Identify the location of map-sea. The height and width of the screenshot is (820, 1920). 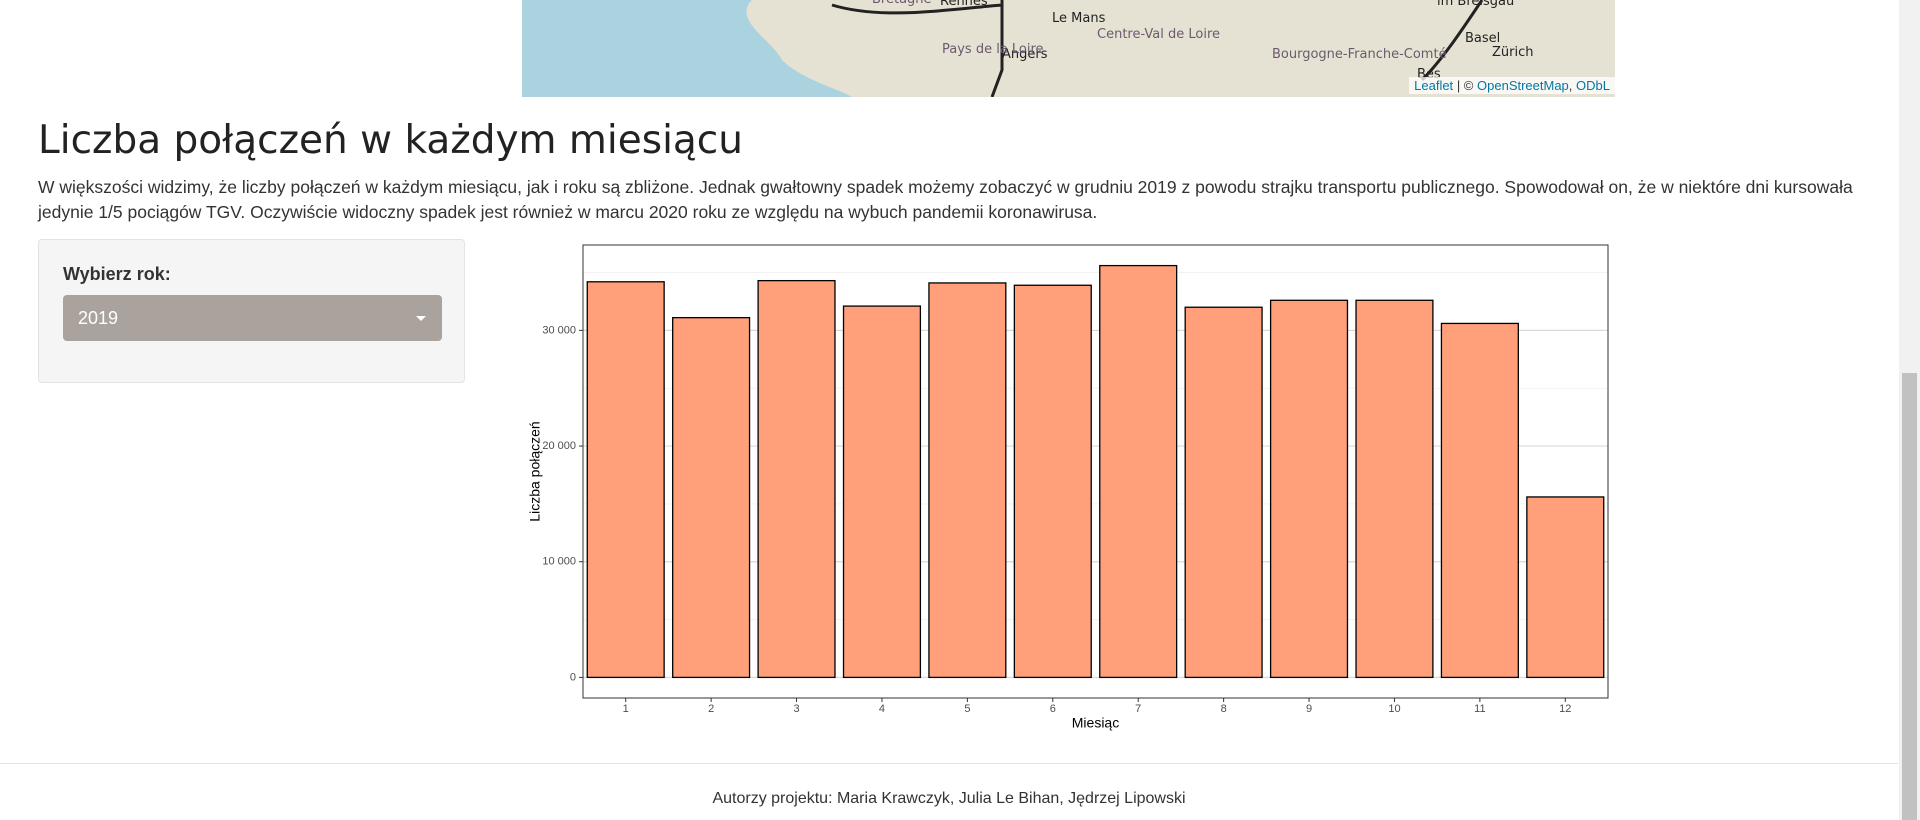
(687, 48).